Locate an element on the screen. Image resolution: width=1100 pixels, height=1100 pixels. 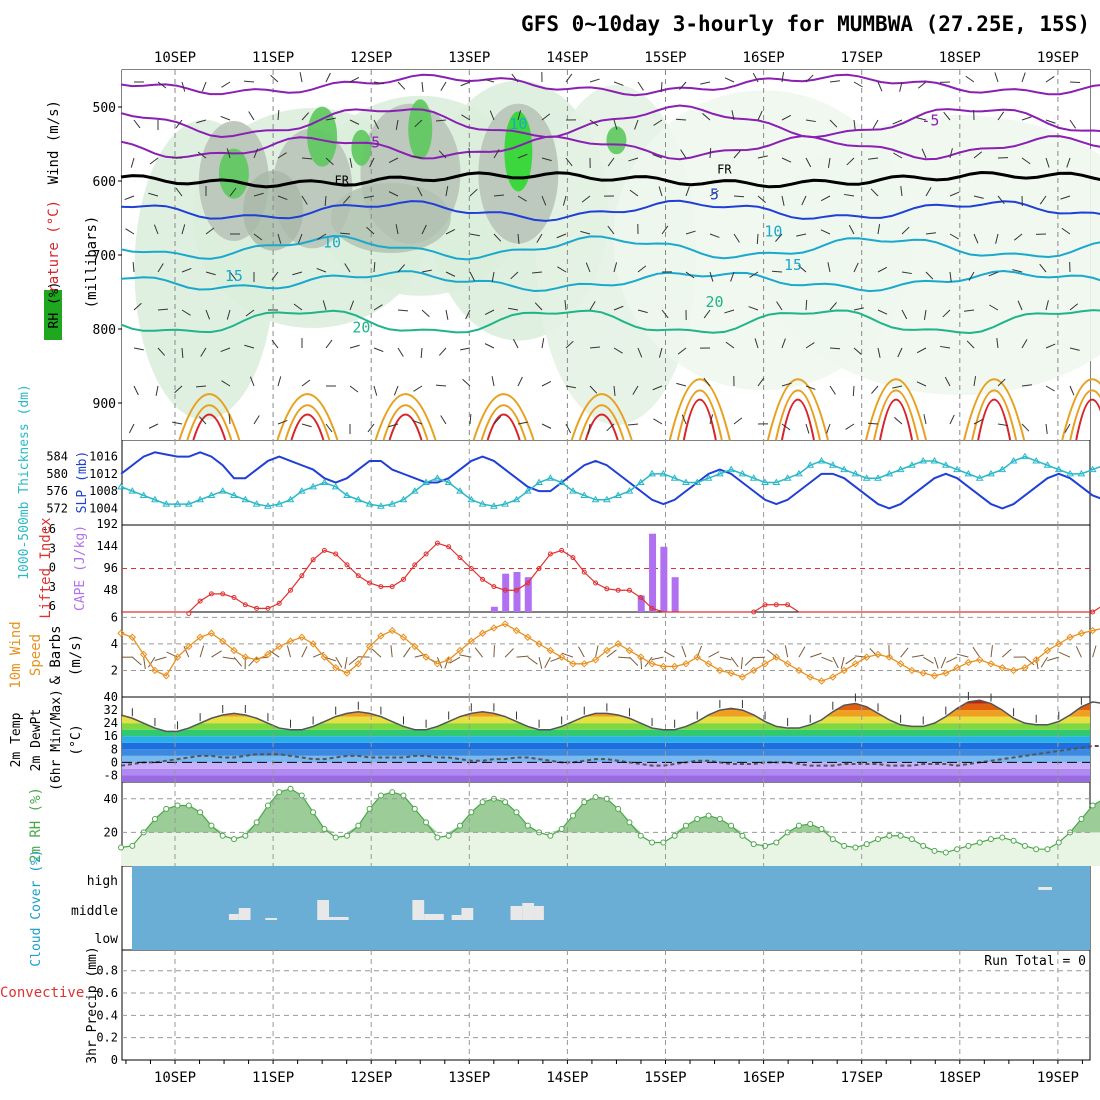
thickness-tick-label: 576 is located at coordinates (57, 491).